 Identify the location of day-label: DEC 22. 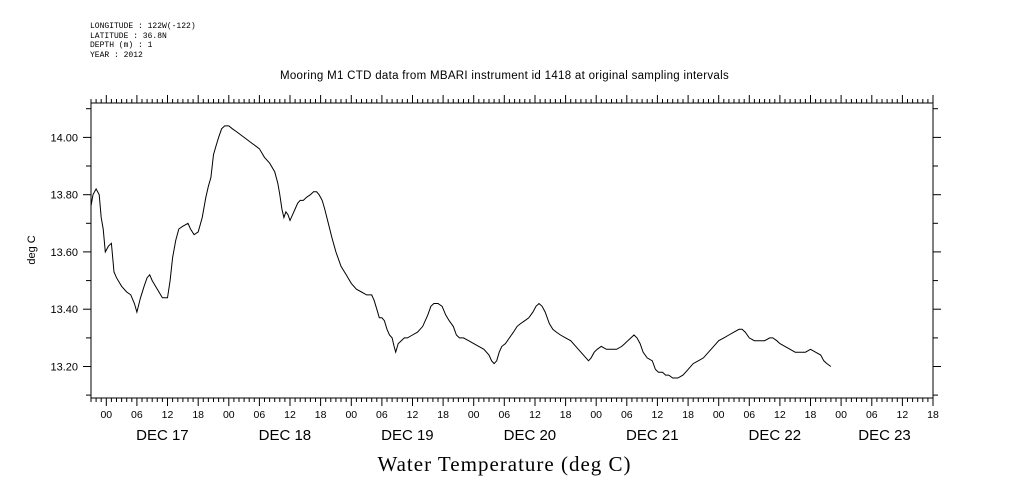
(775, 435).